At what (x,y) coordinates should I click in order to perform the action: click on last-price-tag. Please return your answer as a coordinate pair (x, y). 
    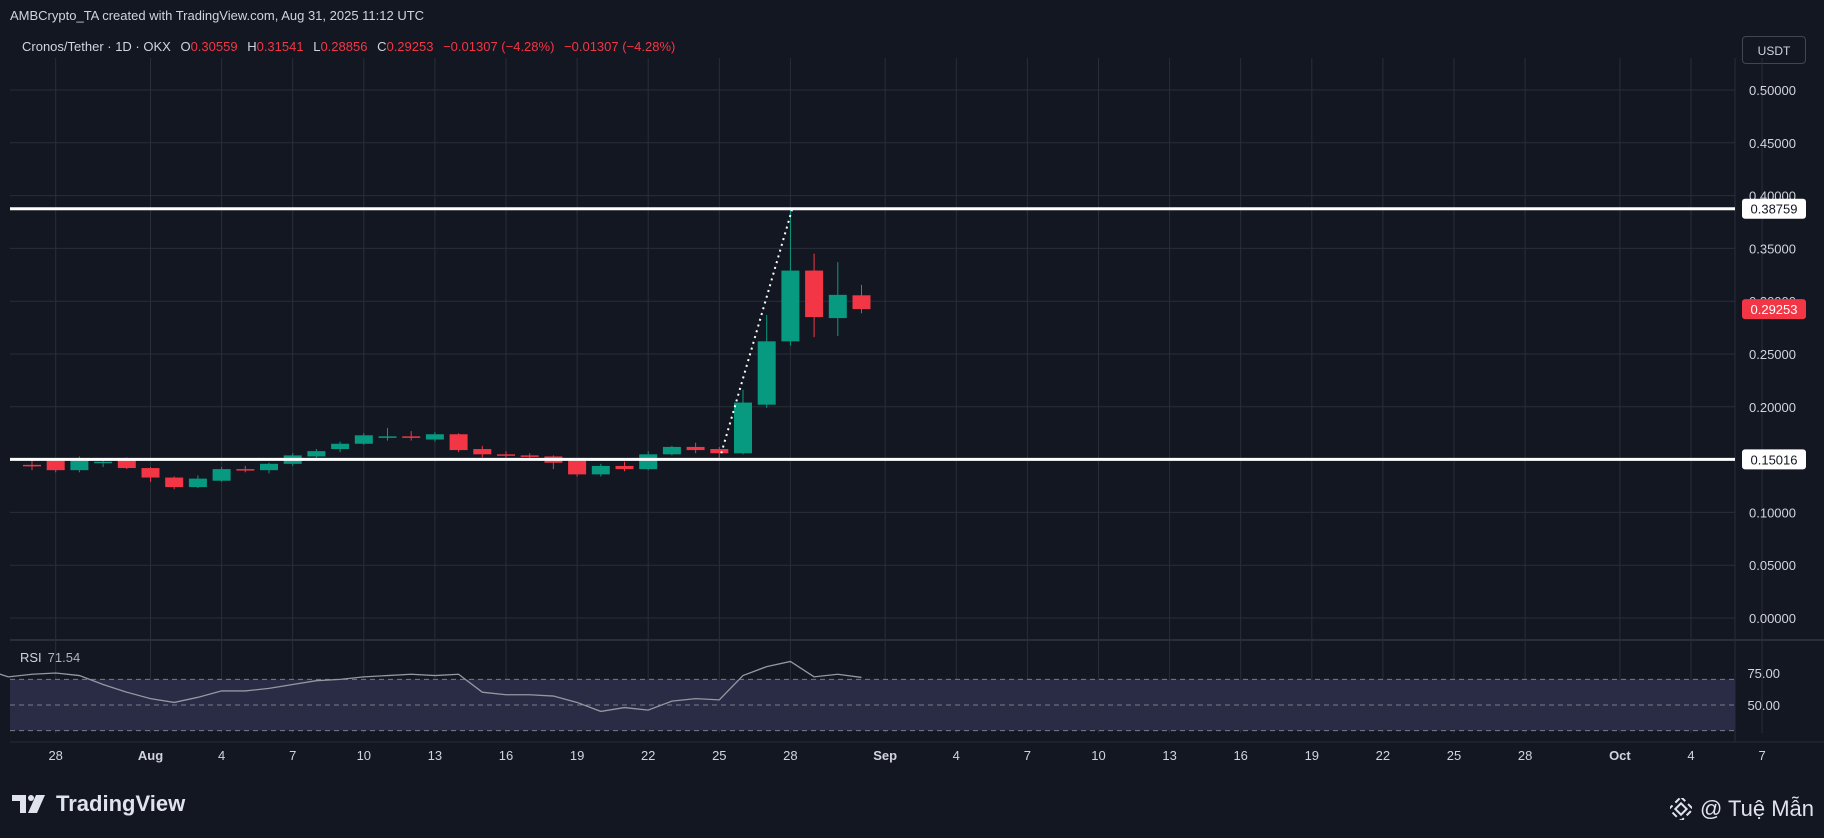
    Looking at the image, I should click on (1774, 309).